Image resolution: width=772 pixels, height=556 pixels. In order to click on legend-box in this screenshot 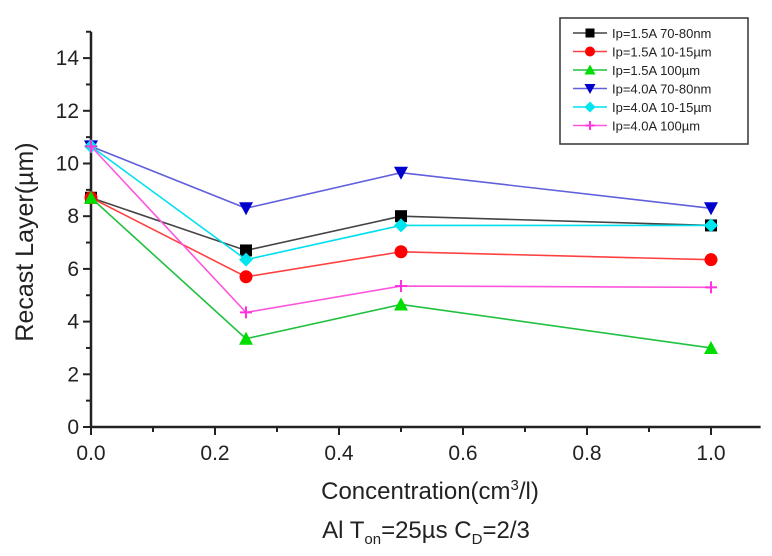, I will do `click(654, 81)`.